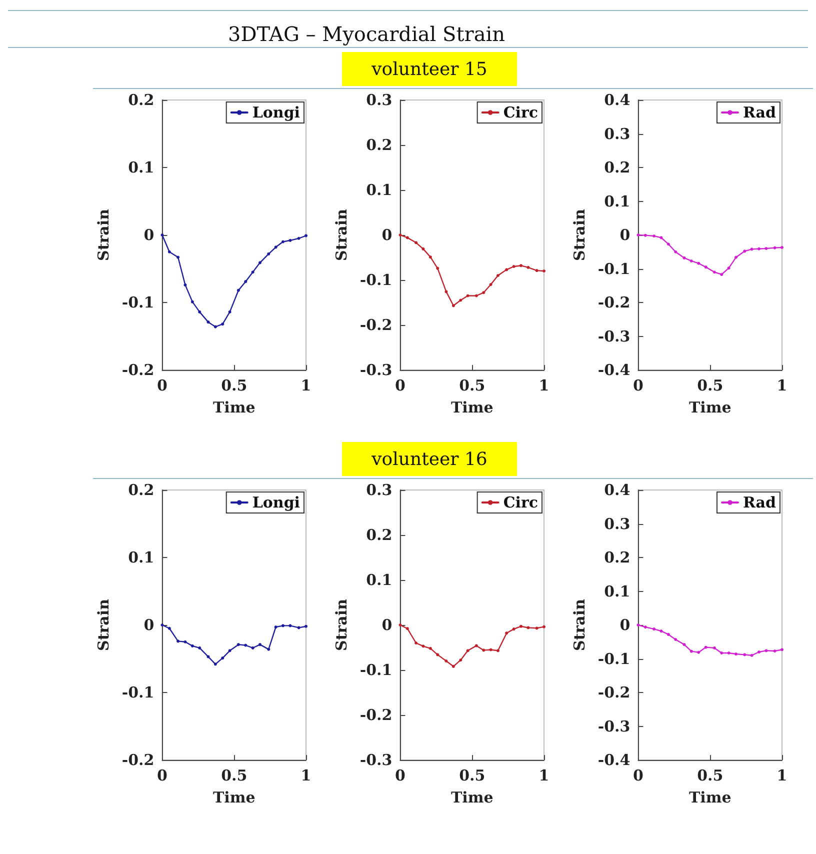 This screenshot has height=854, width=816. Describe the element at coordinates (162, 775) in the screenshot. I see `x-tick-label: 0` at that location.